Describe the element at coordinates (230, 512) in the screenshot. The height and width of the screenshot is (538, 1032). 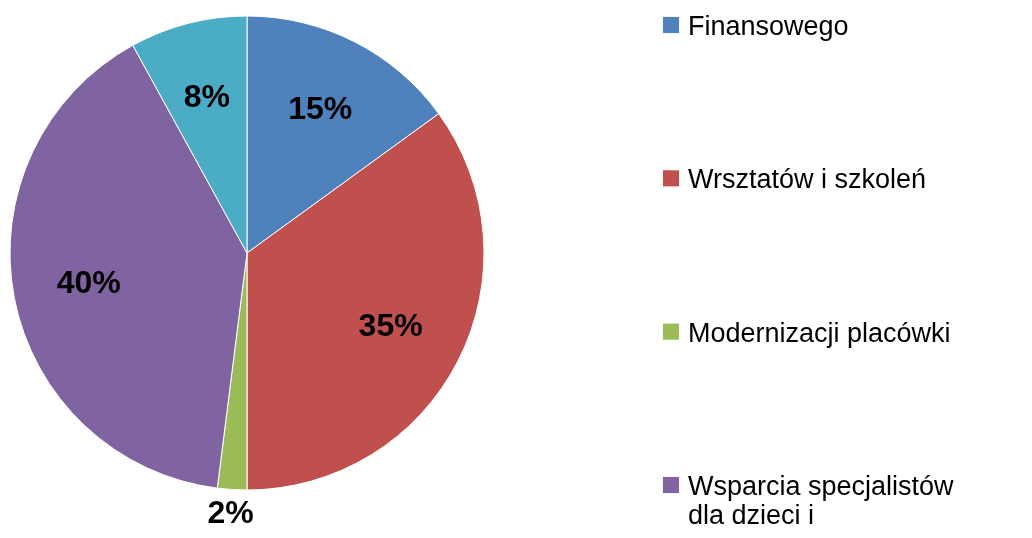
I see `data-label: 2%` at that location.